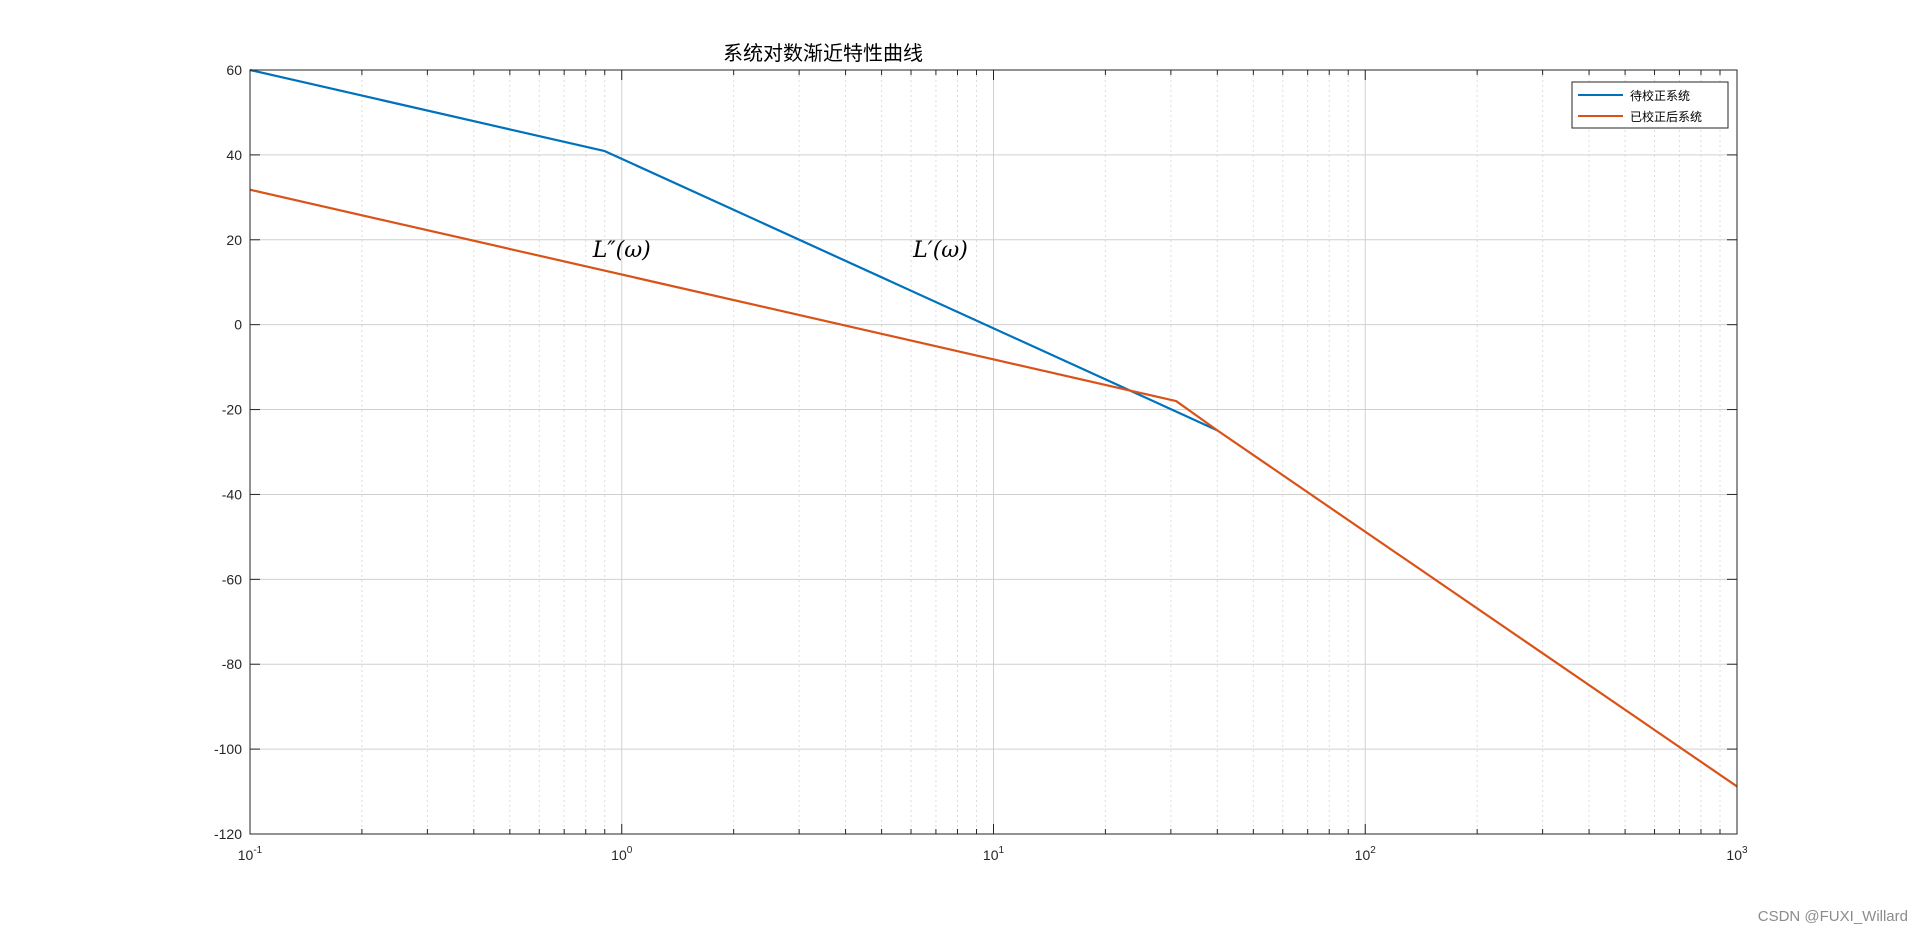  I want to click on y-tick-label: -20, so click(232, 410).